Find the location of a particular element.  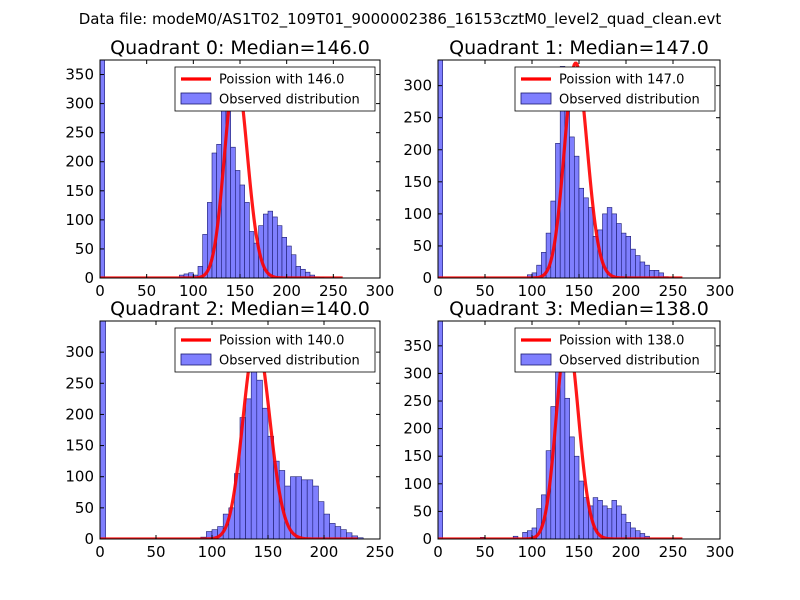

axes-frame is located at coordinates (240, 430).